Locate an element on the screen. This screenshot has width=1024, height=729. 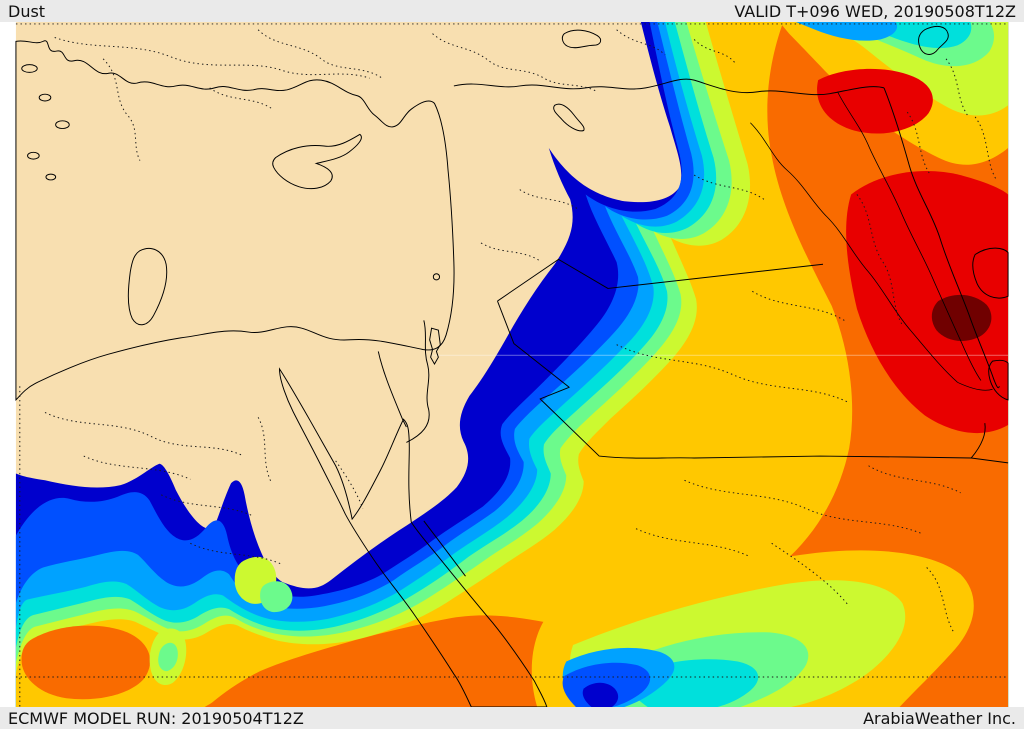
dip-ne-cyan is located at coordinates (898, 35).